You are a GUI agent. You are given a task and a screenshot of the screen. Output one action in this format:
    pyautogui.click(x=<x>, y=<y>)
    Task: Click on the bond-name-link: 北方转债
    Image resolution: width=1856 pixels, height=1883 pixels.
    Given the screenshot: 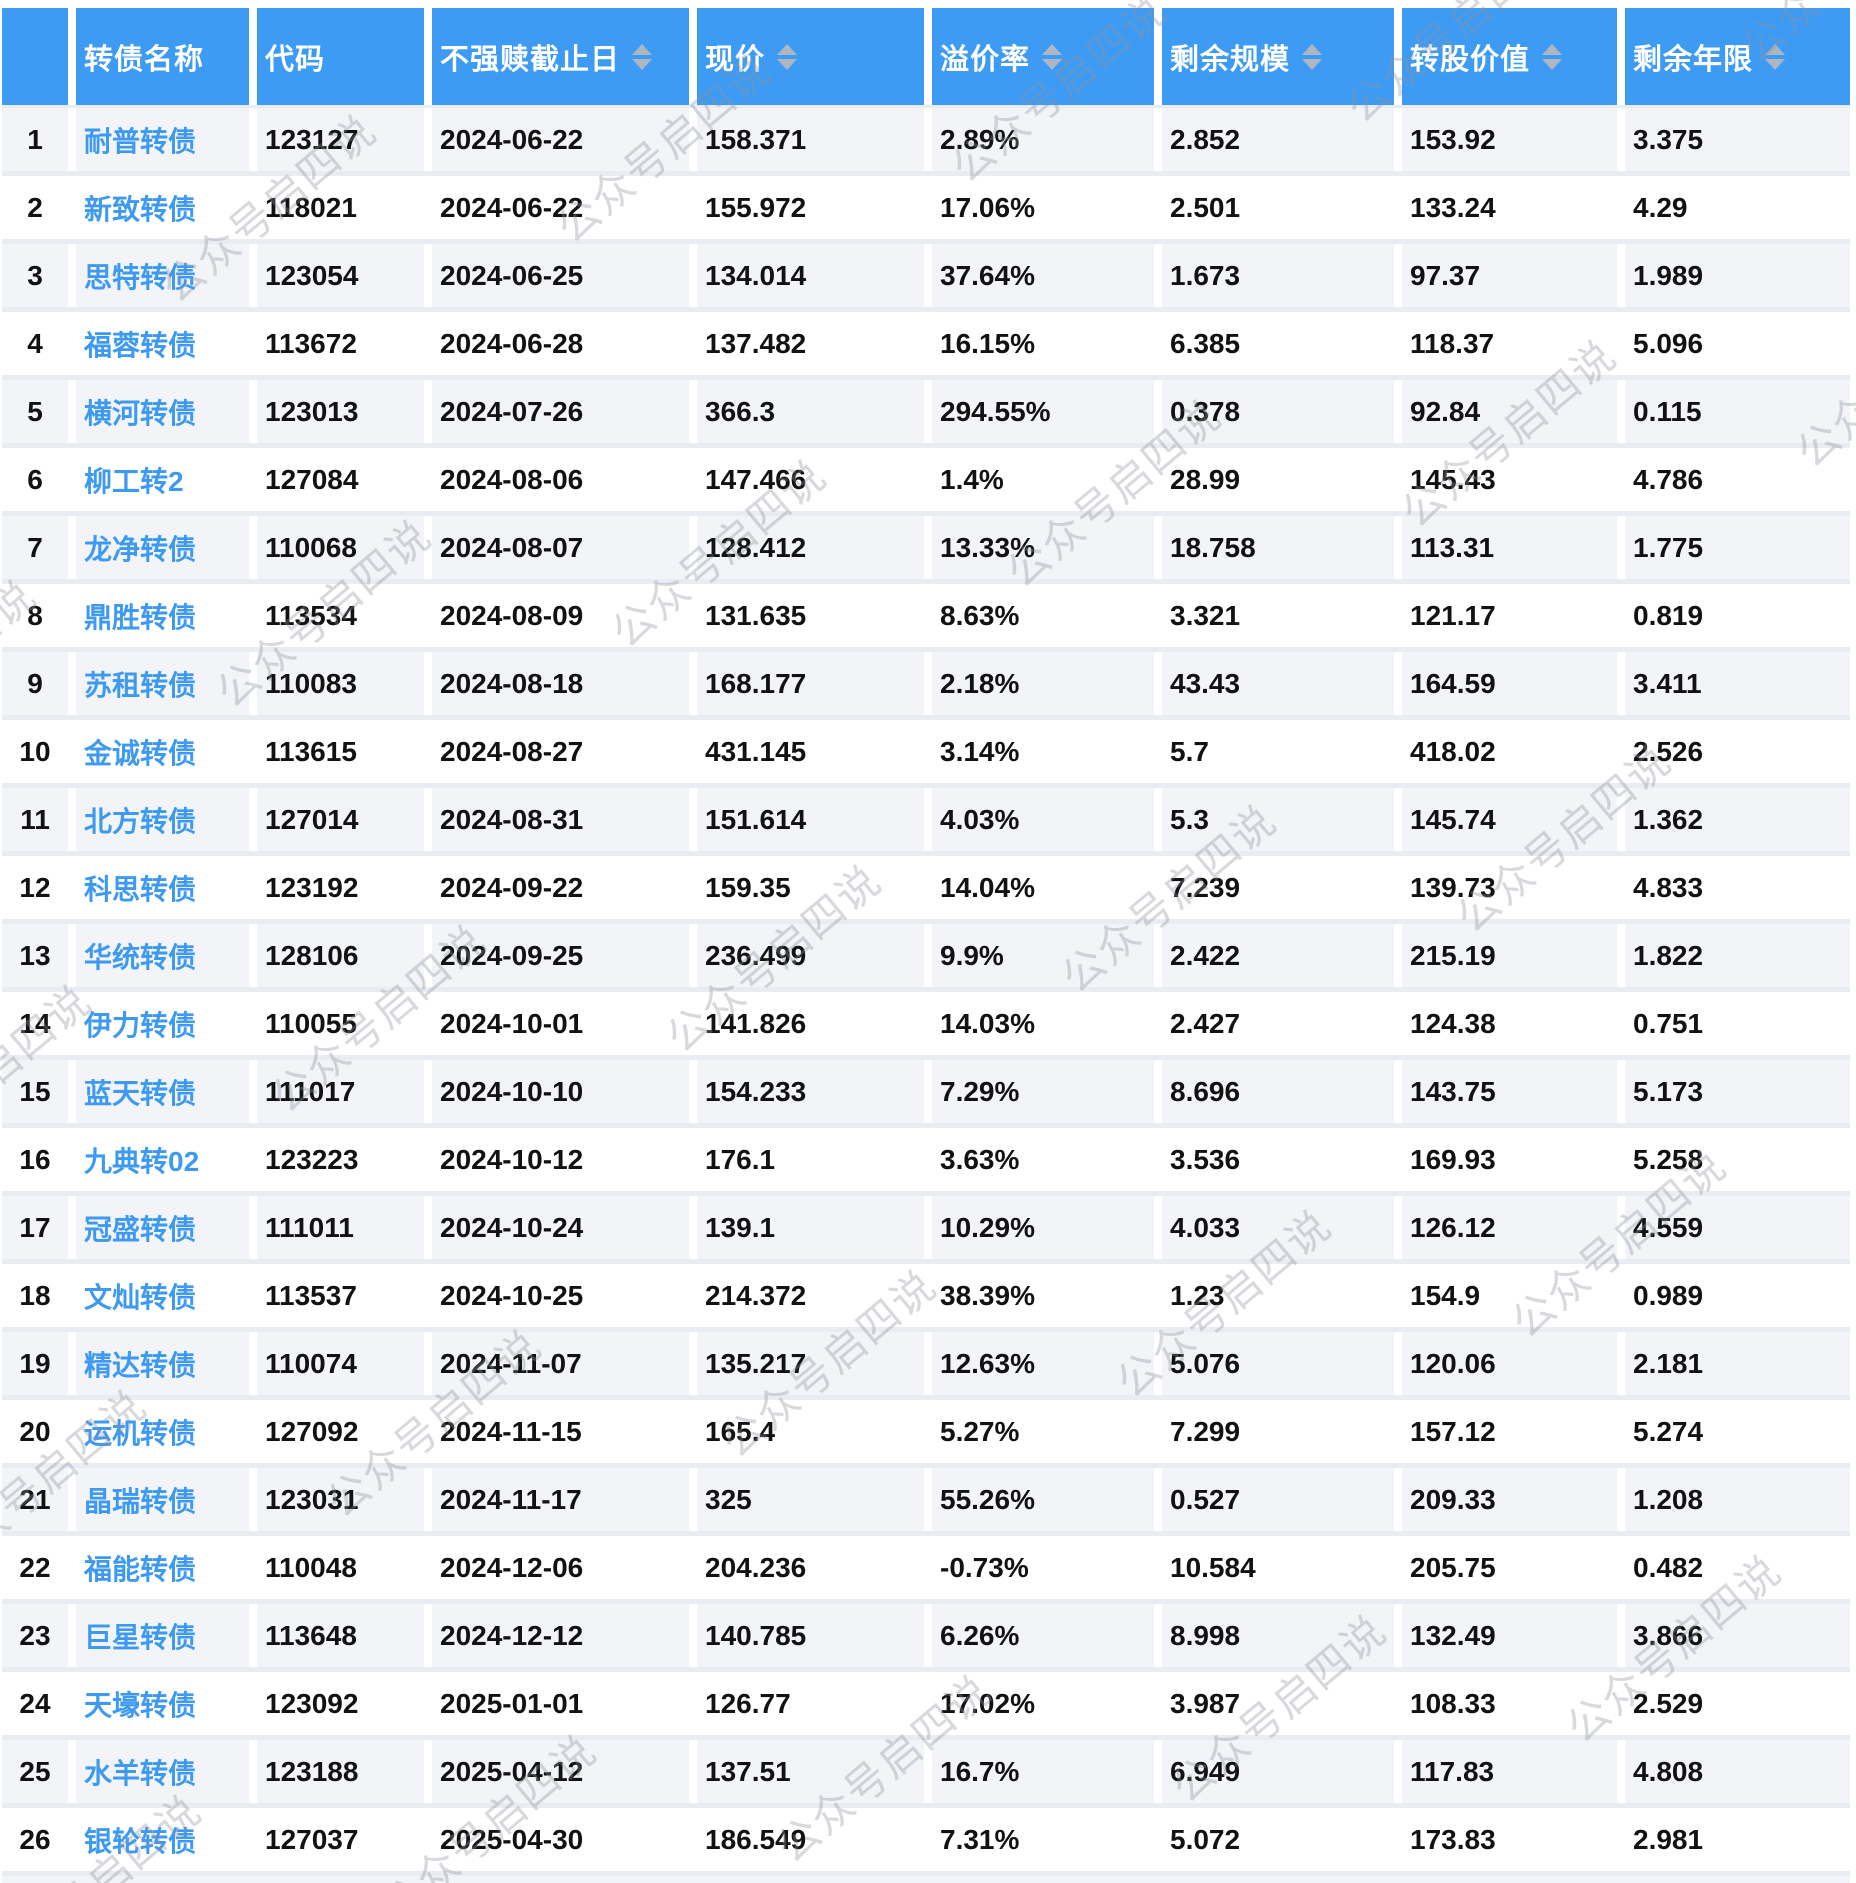 What is the action you would take?
    pyautogui.click(x=162, y=819)
    